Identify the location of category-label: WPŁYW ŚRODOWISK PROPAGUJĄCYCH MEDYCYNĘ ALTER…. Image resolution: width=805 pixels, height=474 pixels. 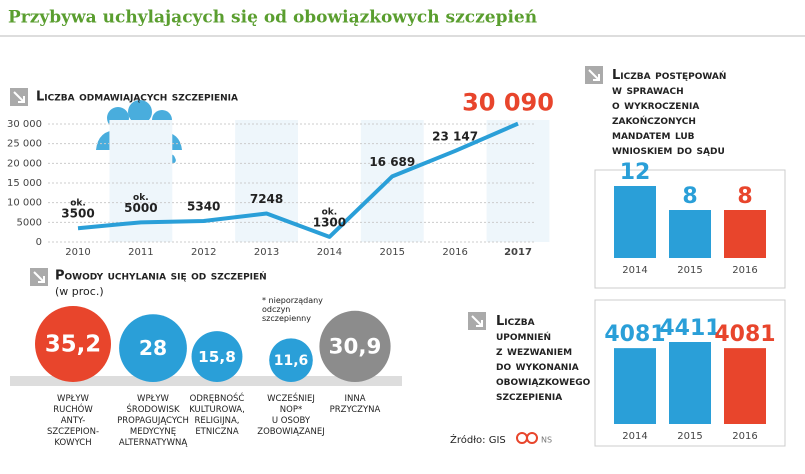
(153, 421).